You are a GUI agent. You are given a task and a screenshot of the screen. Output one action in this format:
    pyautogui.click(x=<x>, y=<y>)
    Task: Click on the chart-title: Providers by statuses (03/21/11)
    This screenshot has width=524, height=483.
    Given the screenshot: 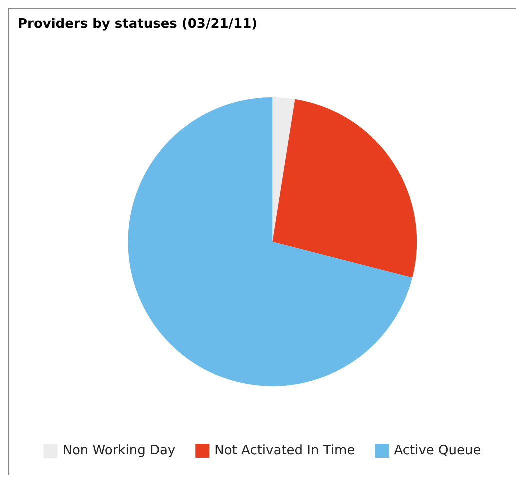 What is the action you would take?
    pyautogui.click(x=138, y=24)
    